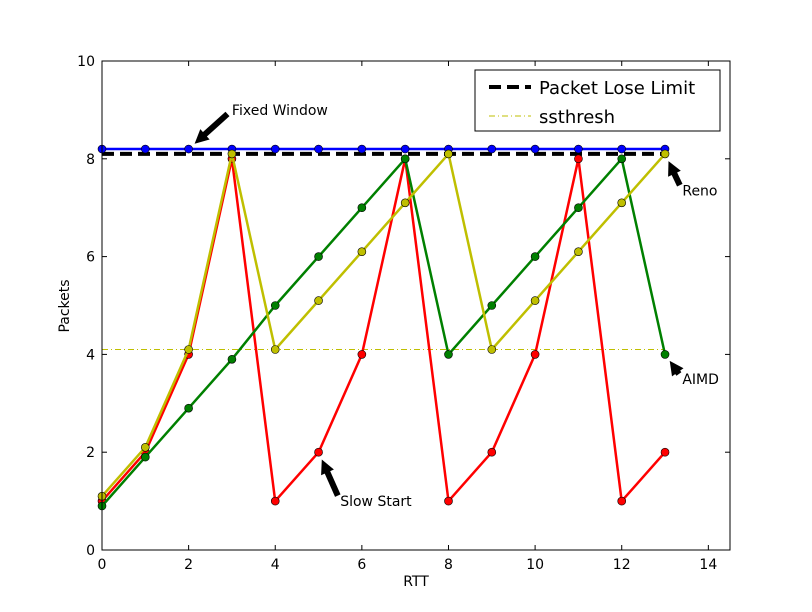 The height and width of the screenshot is (612, 812). I want to click on y-tick-label: 0, so click(90, 551).